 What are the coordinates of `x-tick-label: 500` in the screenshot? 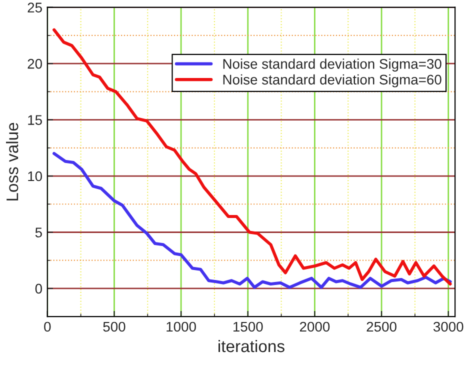 It's located at (114, 327).